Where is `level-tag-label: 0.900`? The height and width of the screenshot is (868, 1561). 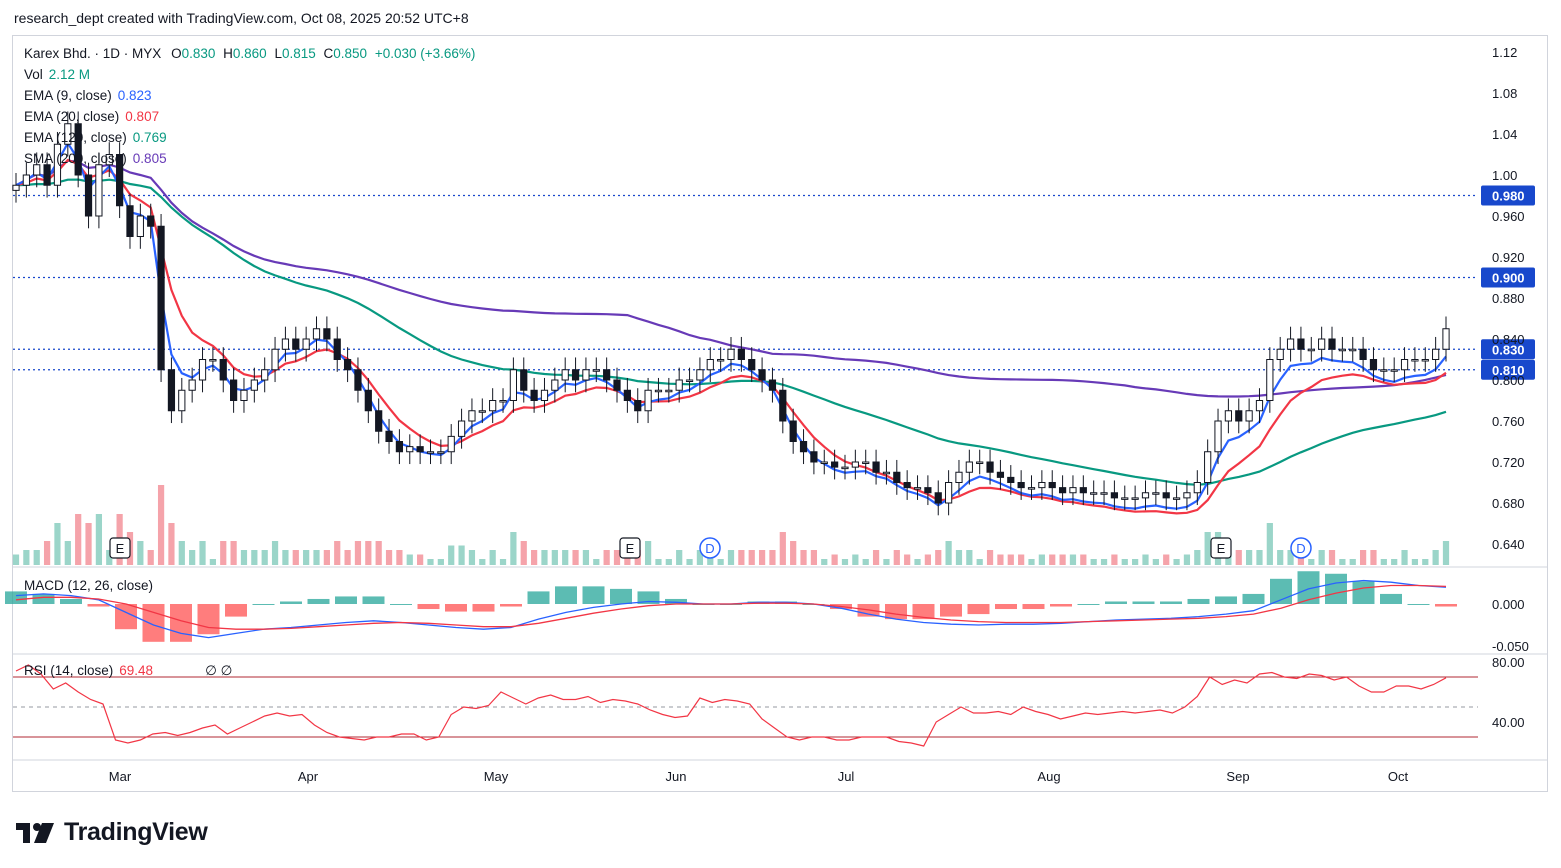
level-tag-label: 0.900 is located at coordinates (1508, 278).